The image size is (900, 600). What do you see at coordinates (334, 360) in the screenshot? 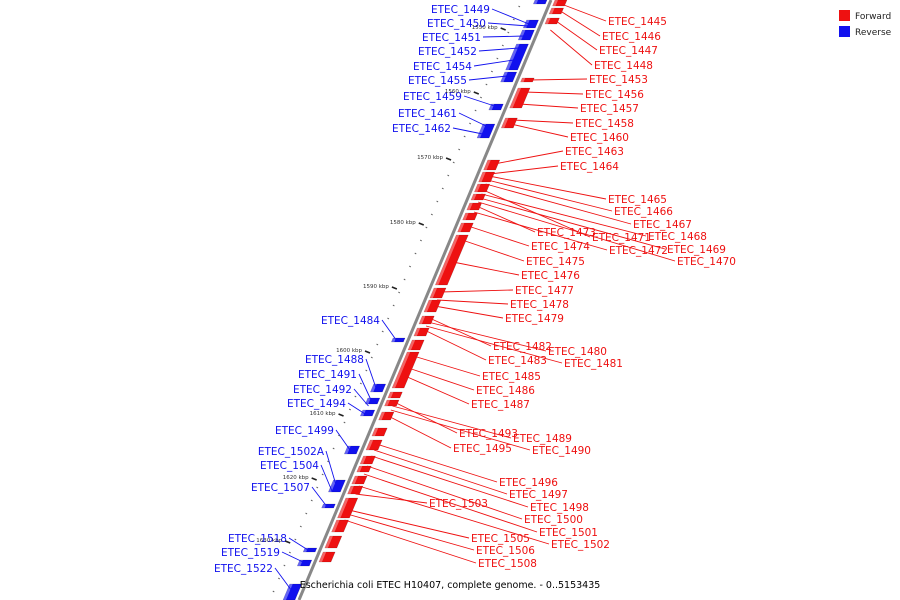
I see `reverse-gene-label: ETEC_1488` at bounding box center [334, 360].